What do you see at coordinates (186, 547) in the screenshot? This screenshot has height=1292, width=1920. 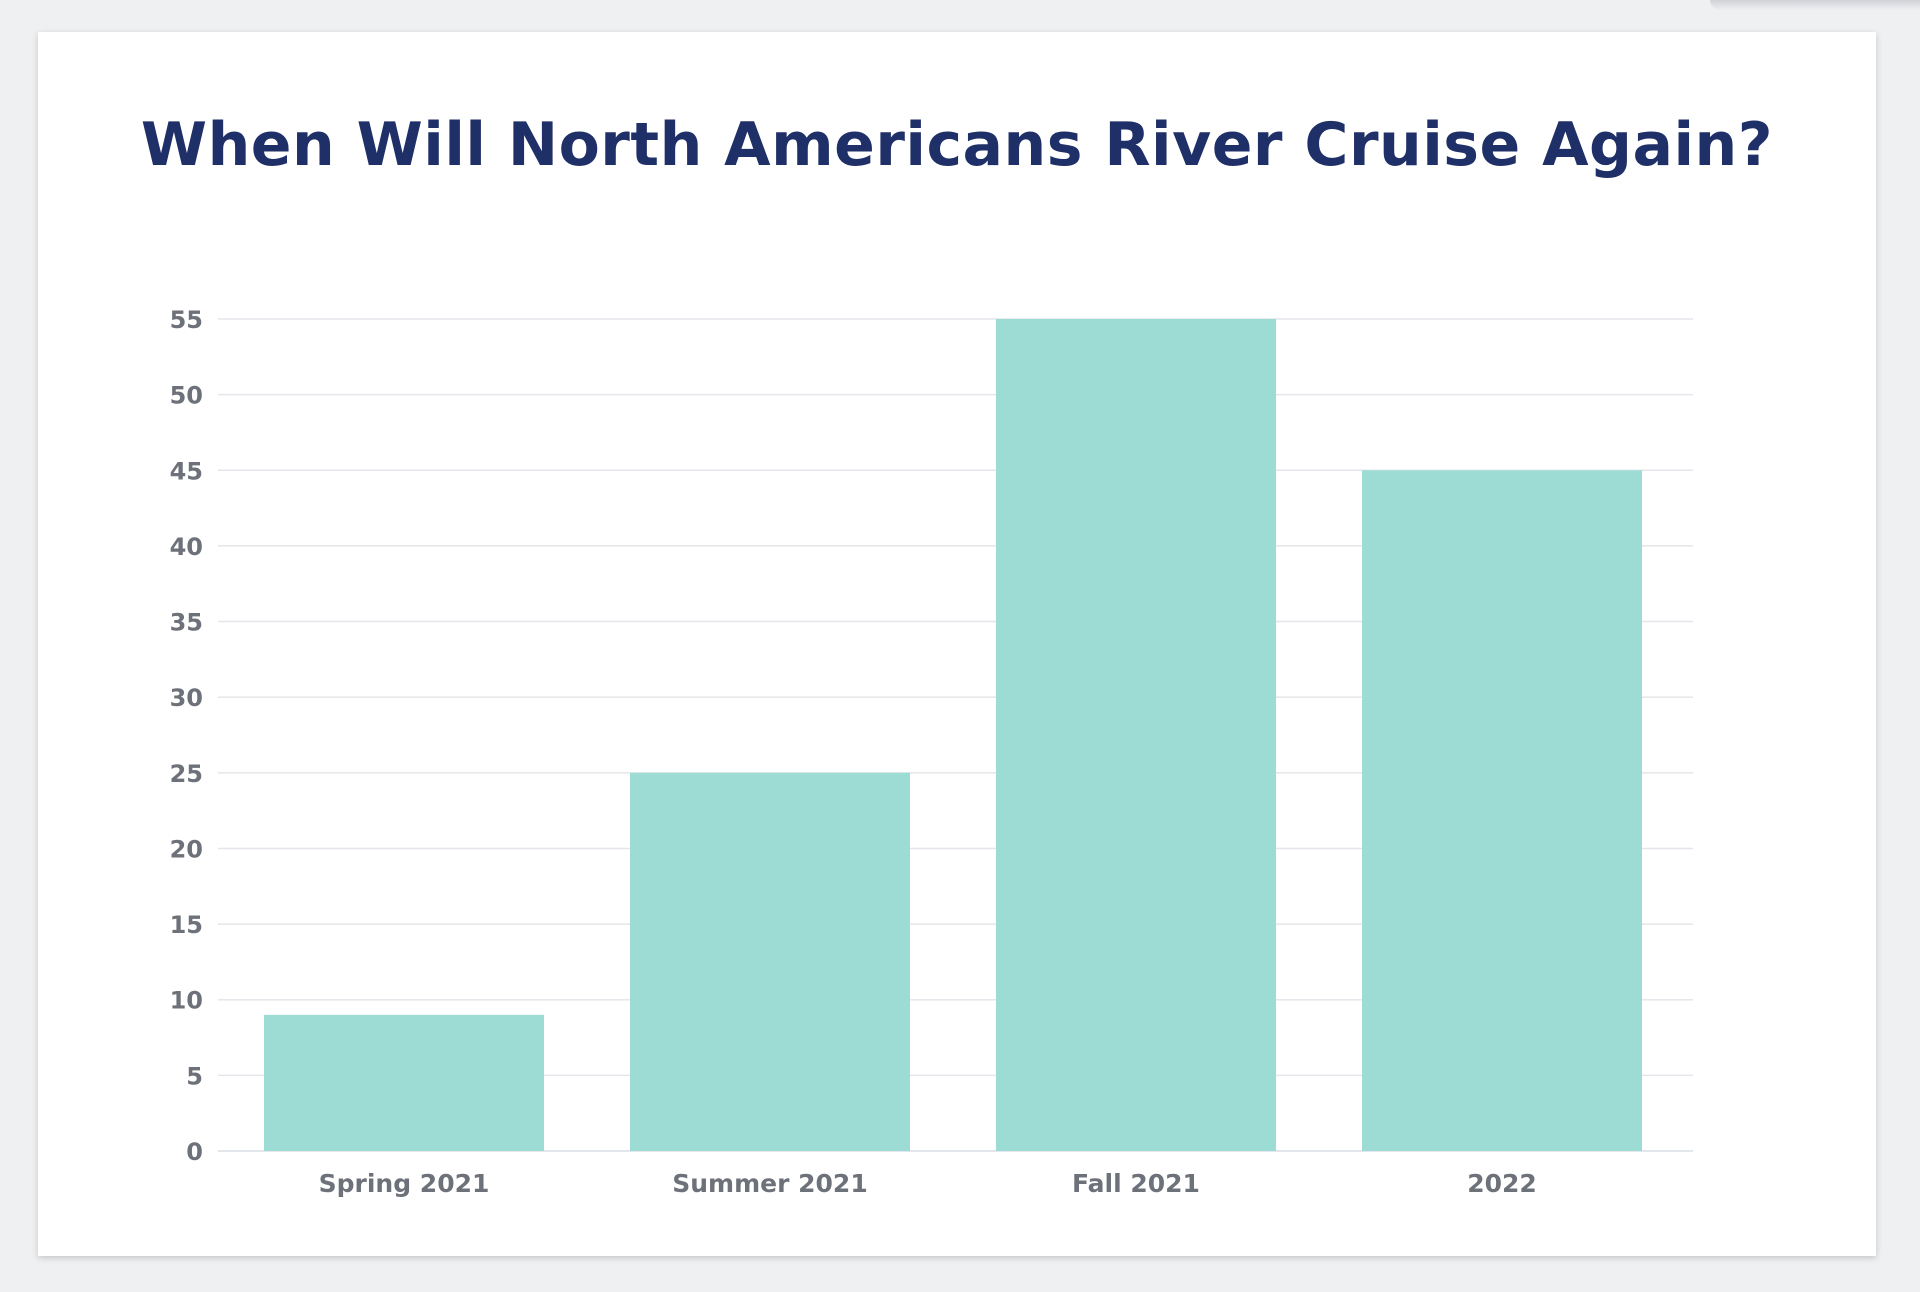 I see `y-tick-label: 40` at bounding box center [186, 547].